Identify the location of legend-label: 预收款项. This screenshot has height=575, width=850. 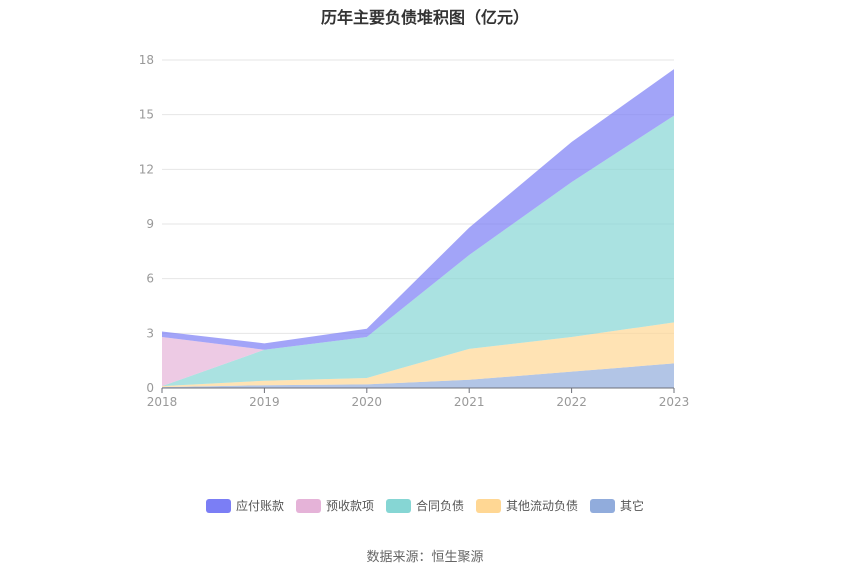
(349, 506).